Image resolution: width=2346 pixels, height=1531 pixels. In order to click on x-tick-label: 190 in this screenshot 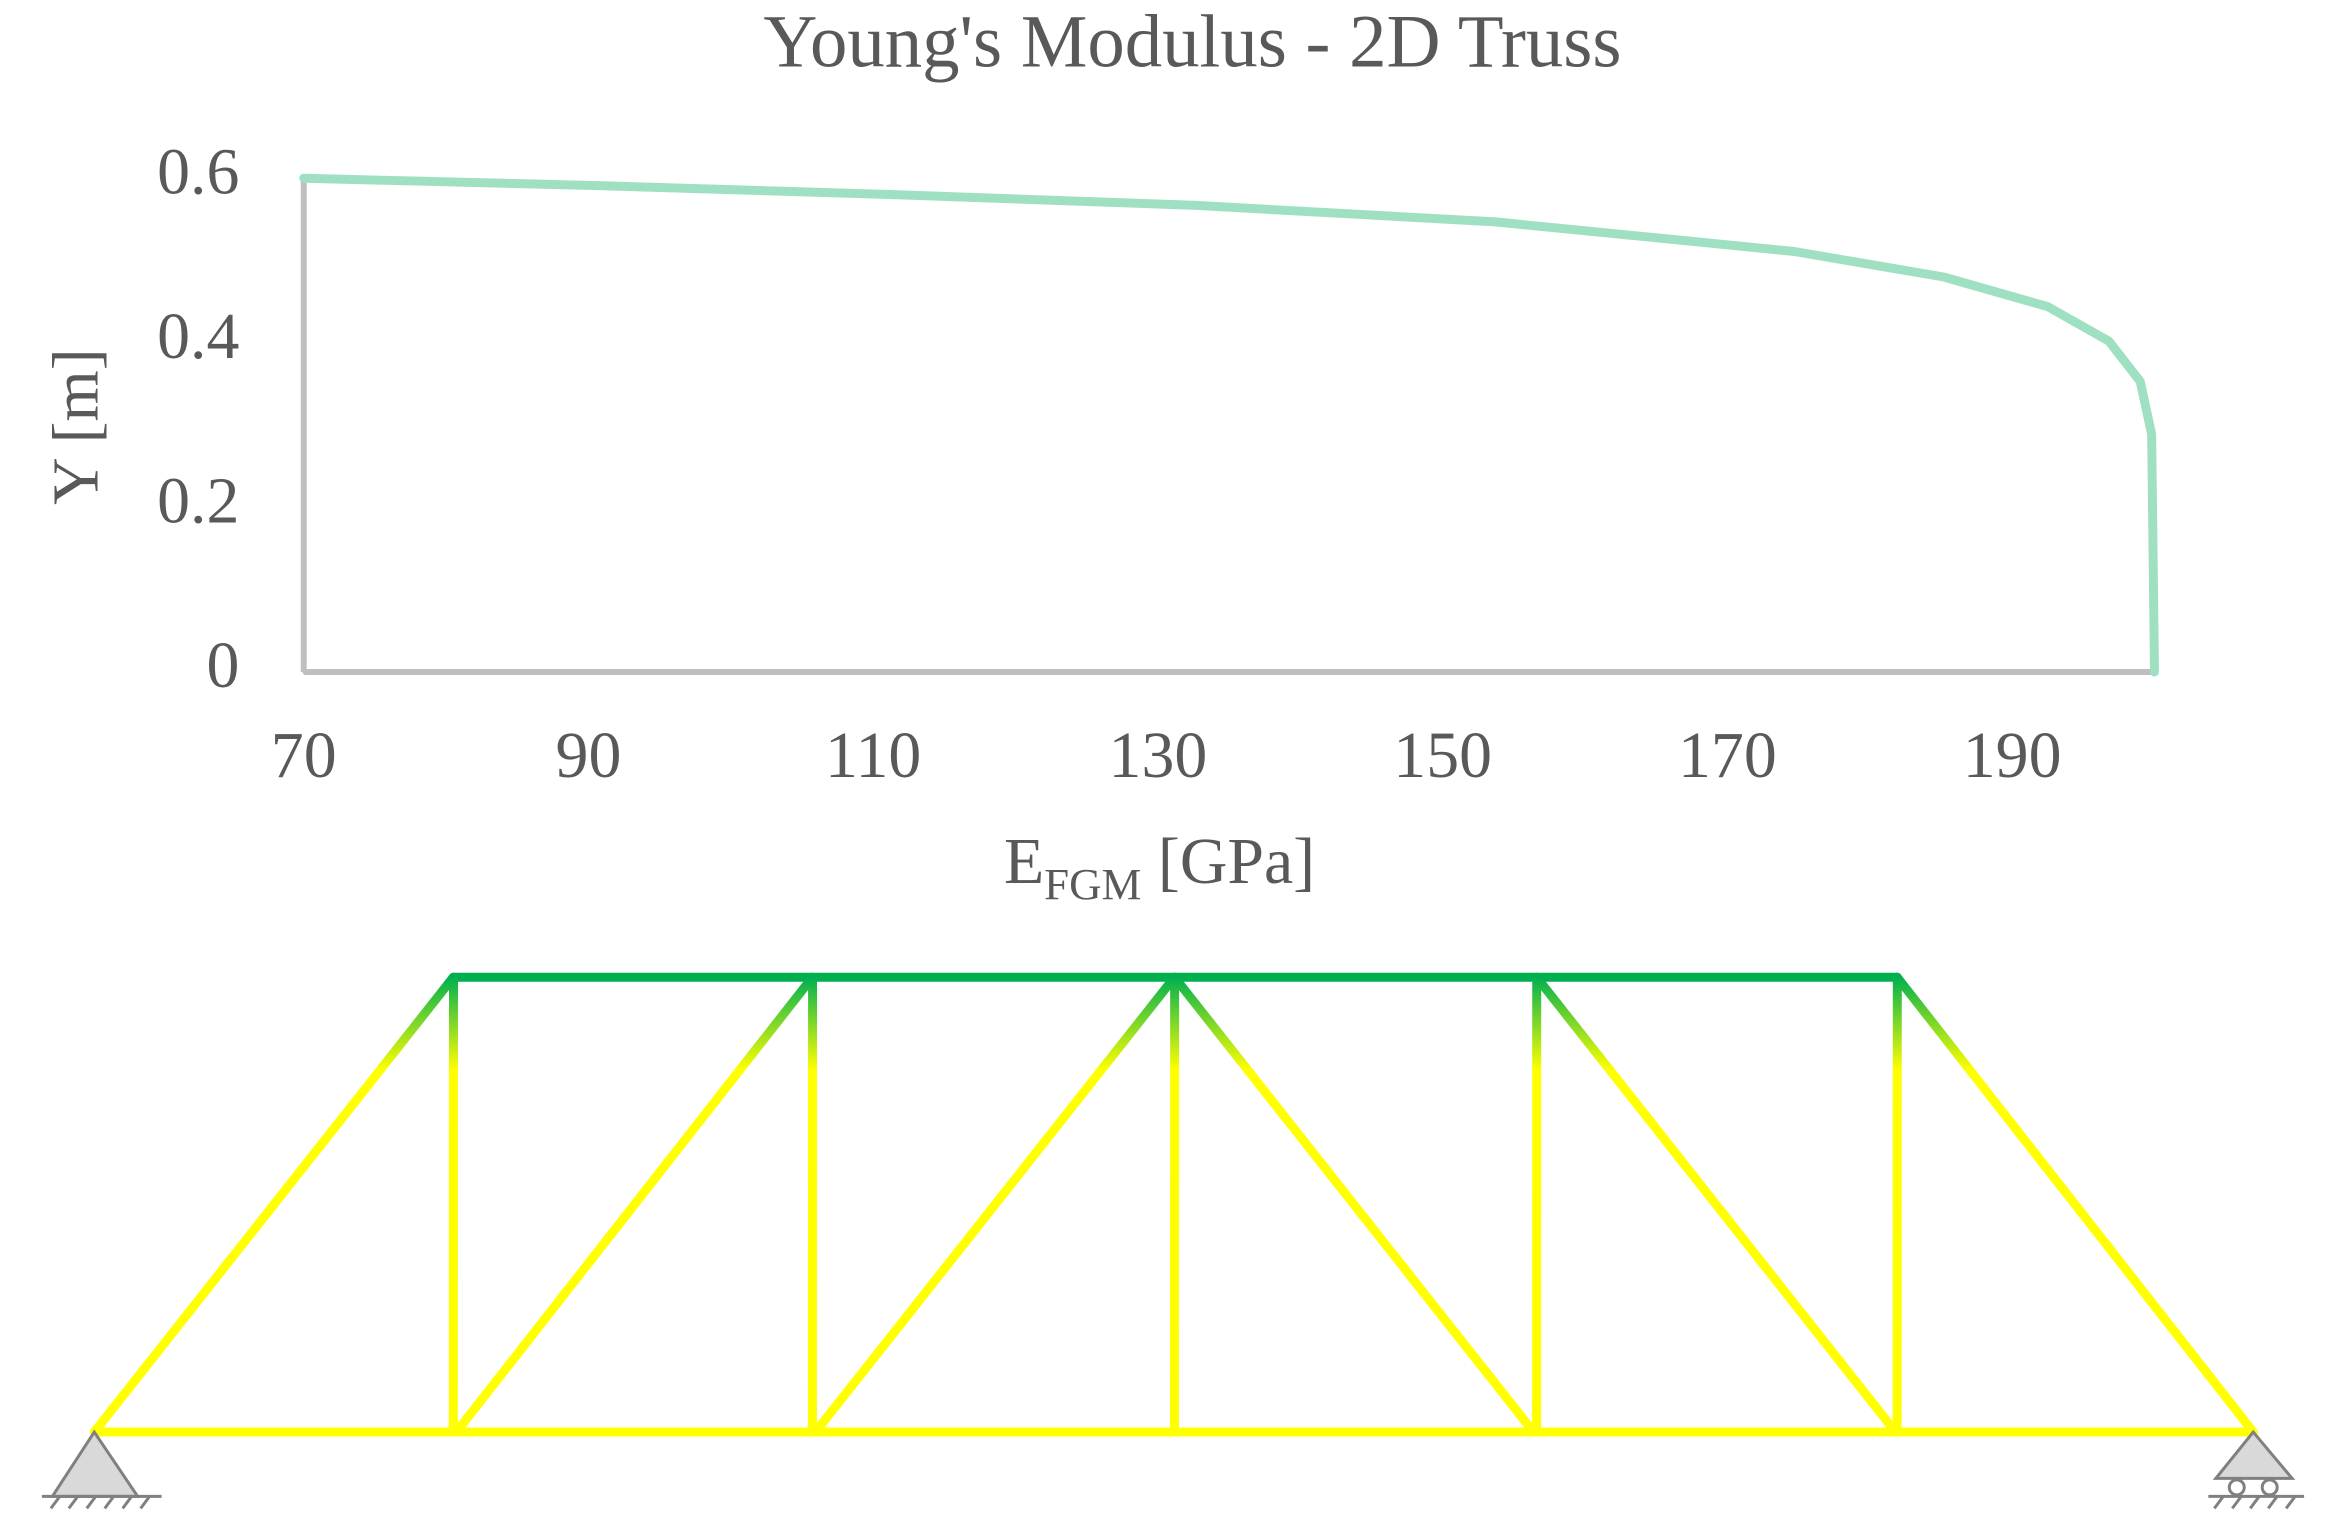, I will do `click(2012, 755)`.